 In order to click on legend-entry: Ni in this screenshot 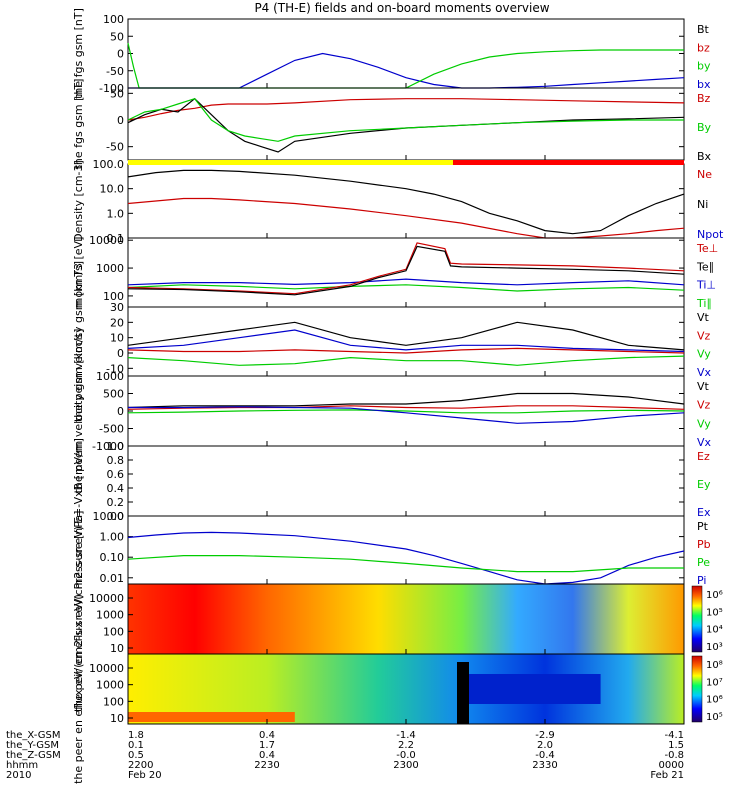, I will do `click(702, 204)`.